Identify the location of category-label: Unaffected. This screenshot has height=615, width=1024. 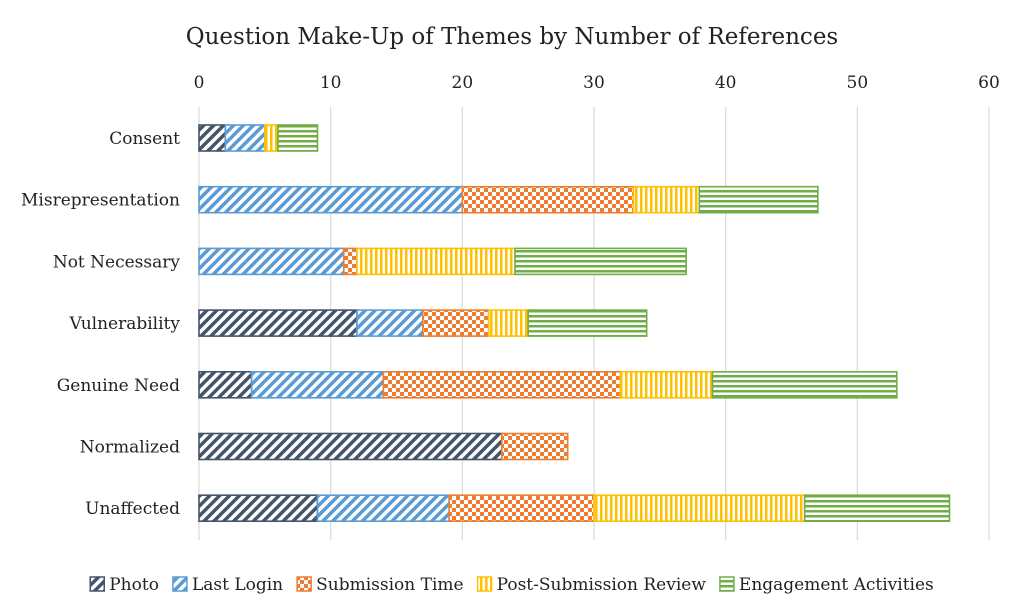
(132, 509).